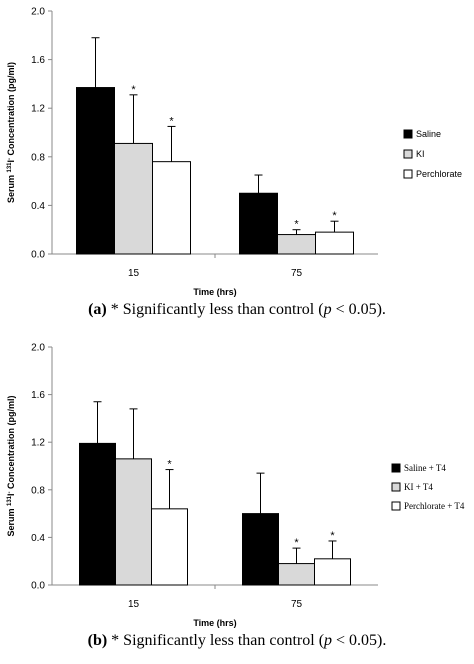  What do you see at coordinates (434, 506) in the screenshot?
I see `chart-b-legend-label: Perchlorate + T4` at bounding box center [434, 506].